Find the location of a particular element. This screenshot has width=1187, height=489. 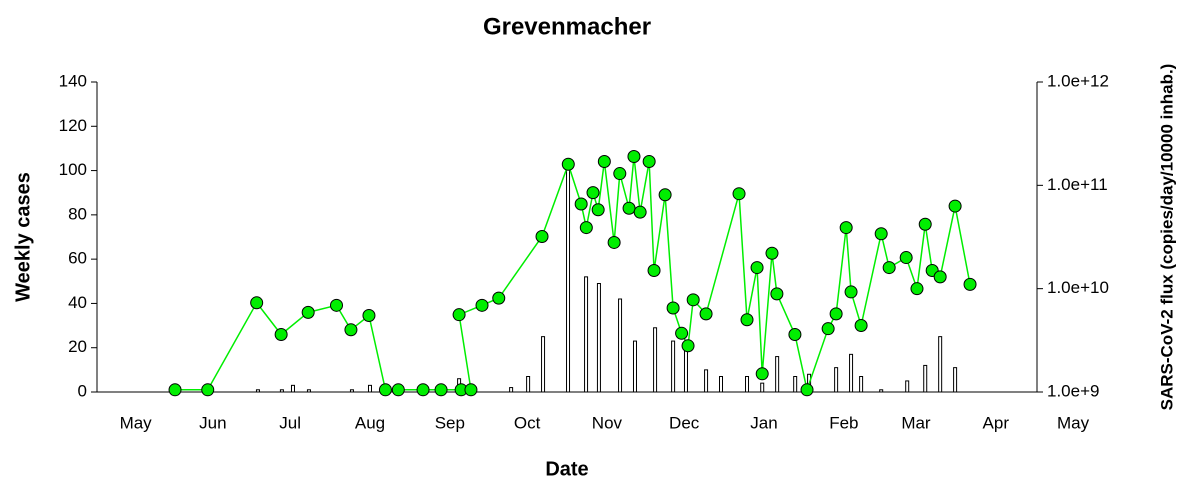

y-tick-label: 120 is located at coordinates (73, 125).